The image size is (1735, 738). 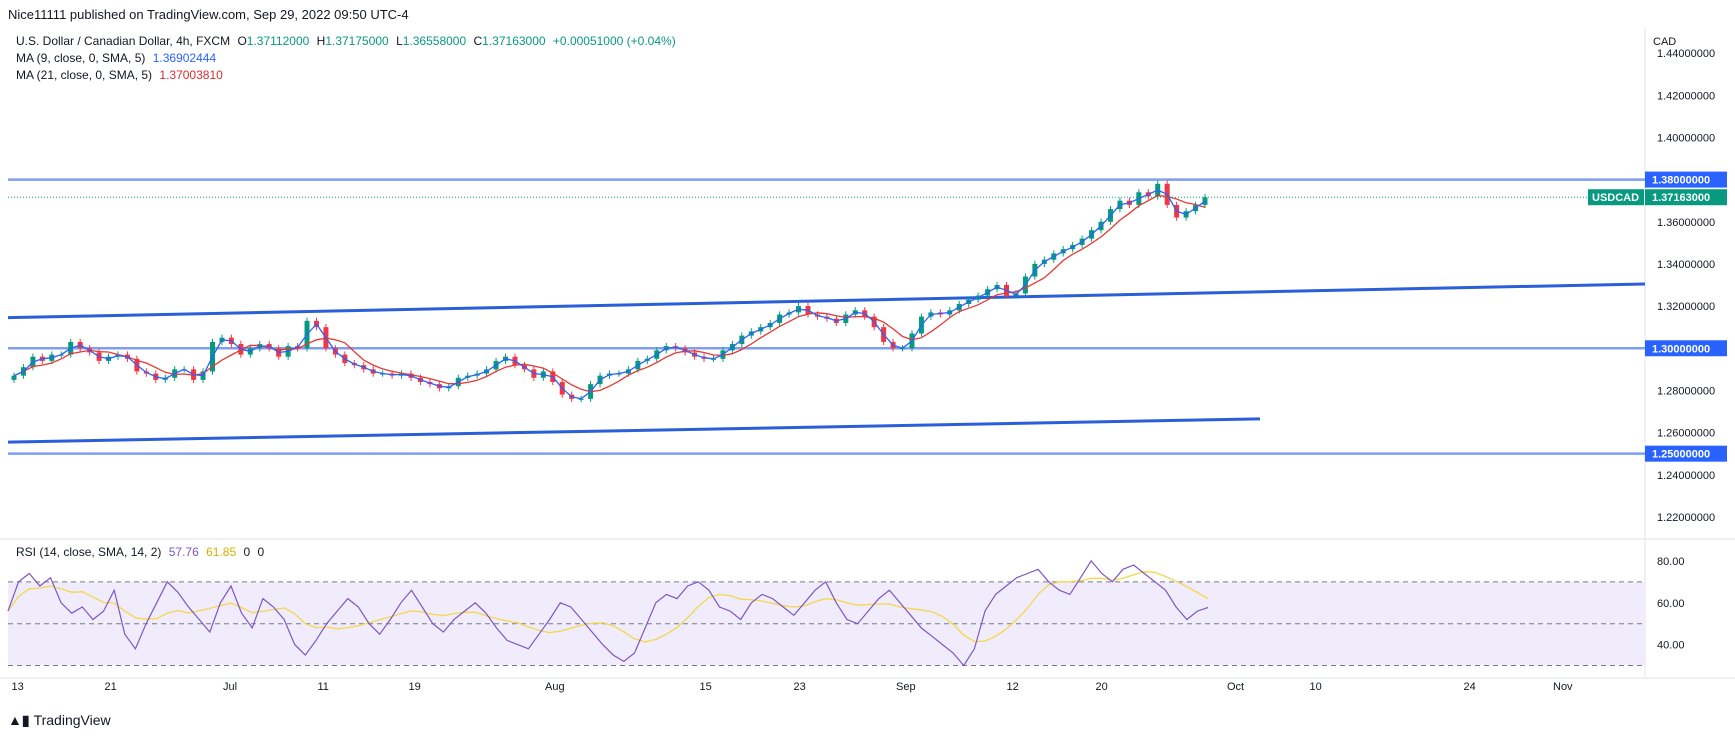 What do you see at coordinates (183, 552) in the screenshot?
I see `rsi-value: 57.76` at bounding box center [183, 552].